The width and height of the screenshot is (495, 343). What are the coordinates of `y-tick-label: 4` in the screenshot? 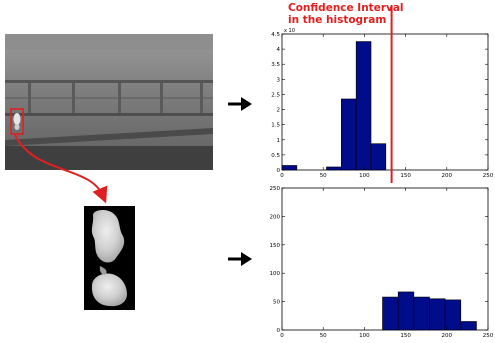 It's located at (279, 50).